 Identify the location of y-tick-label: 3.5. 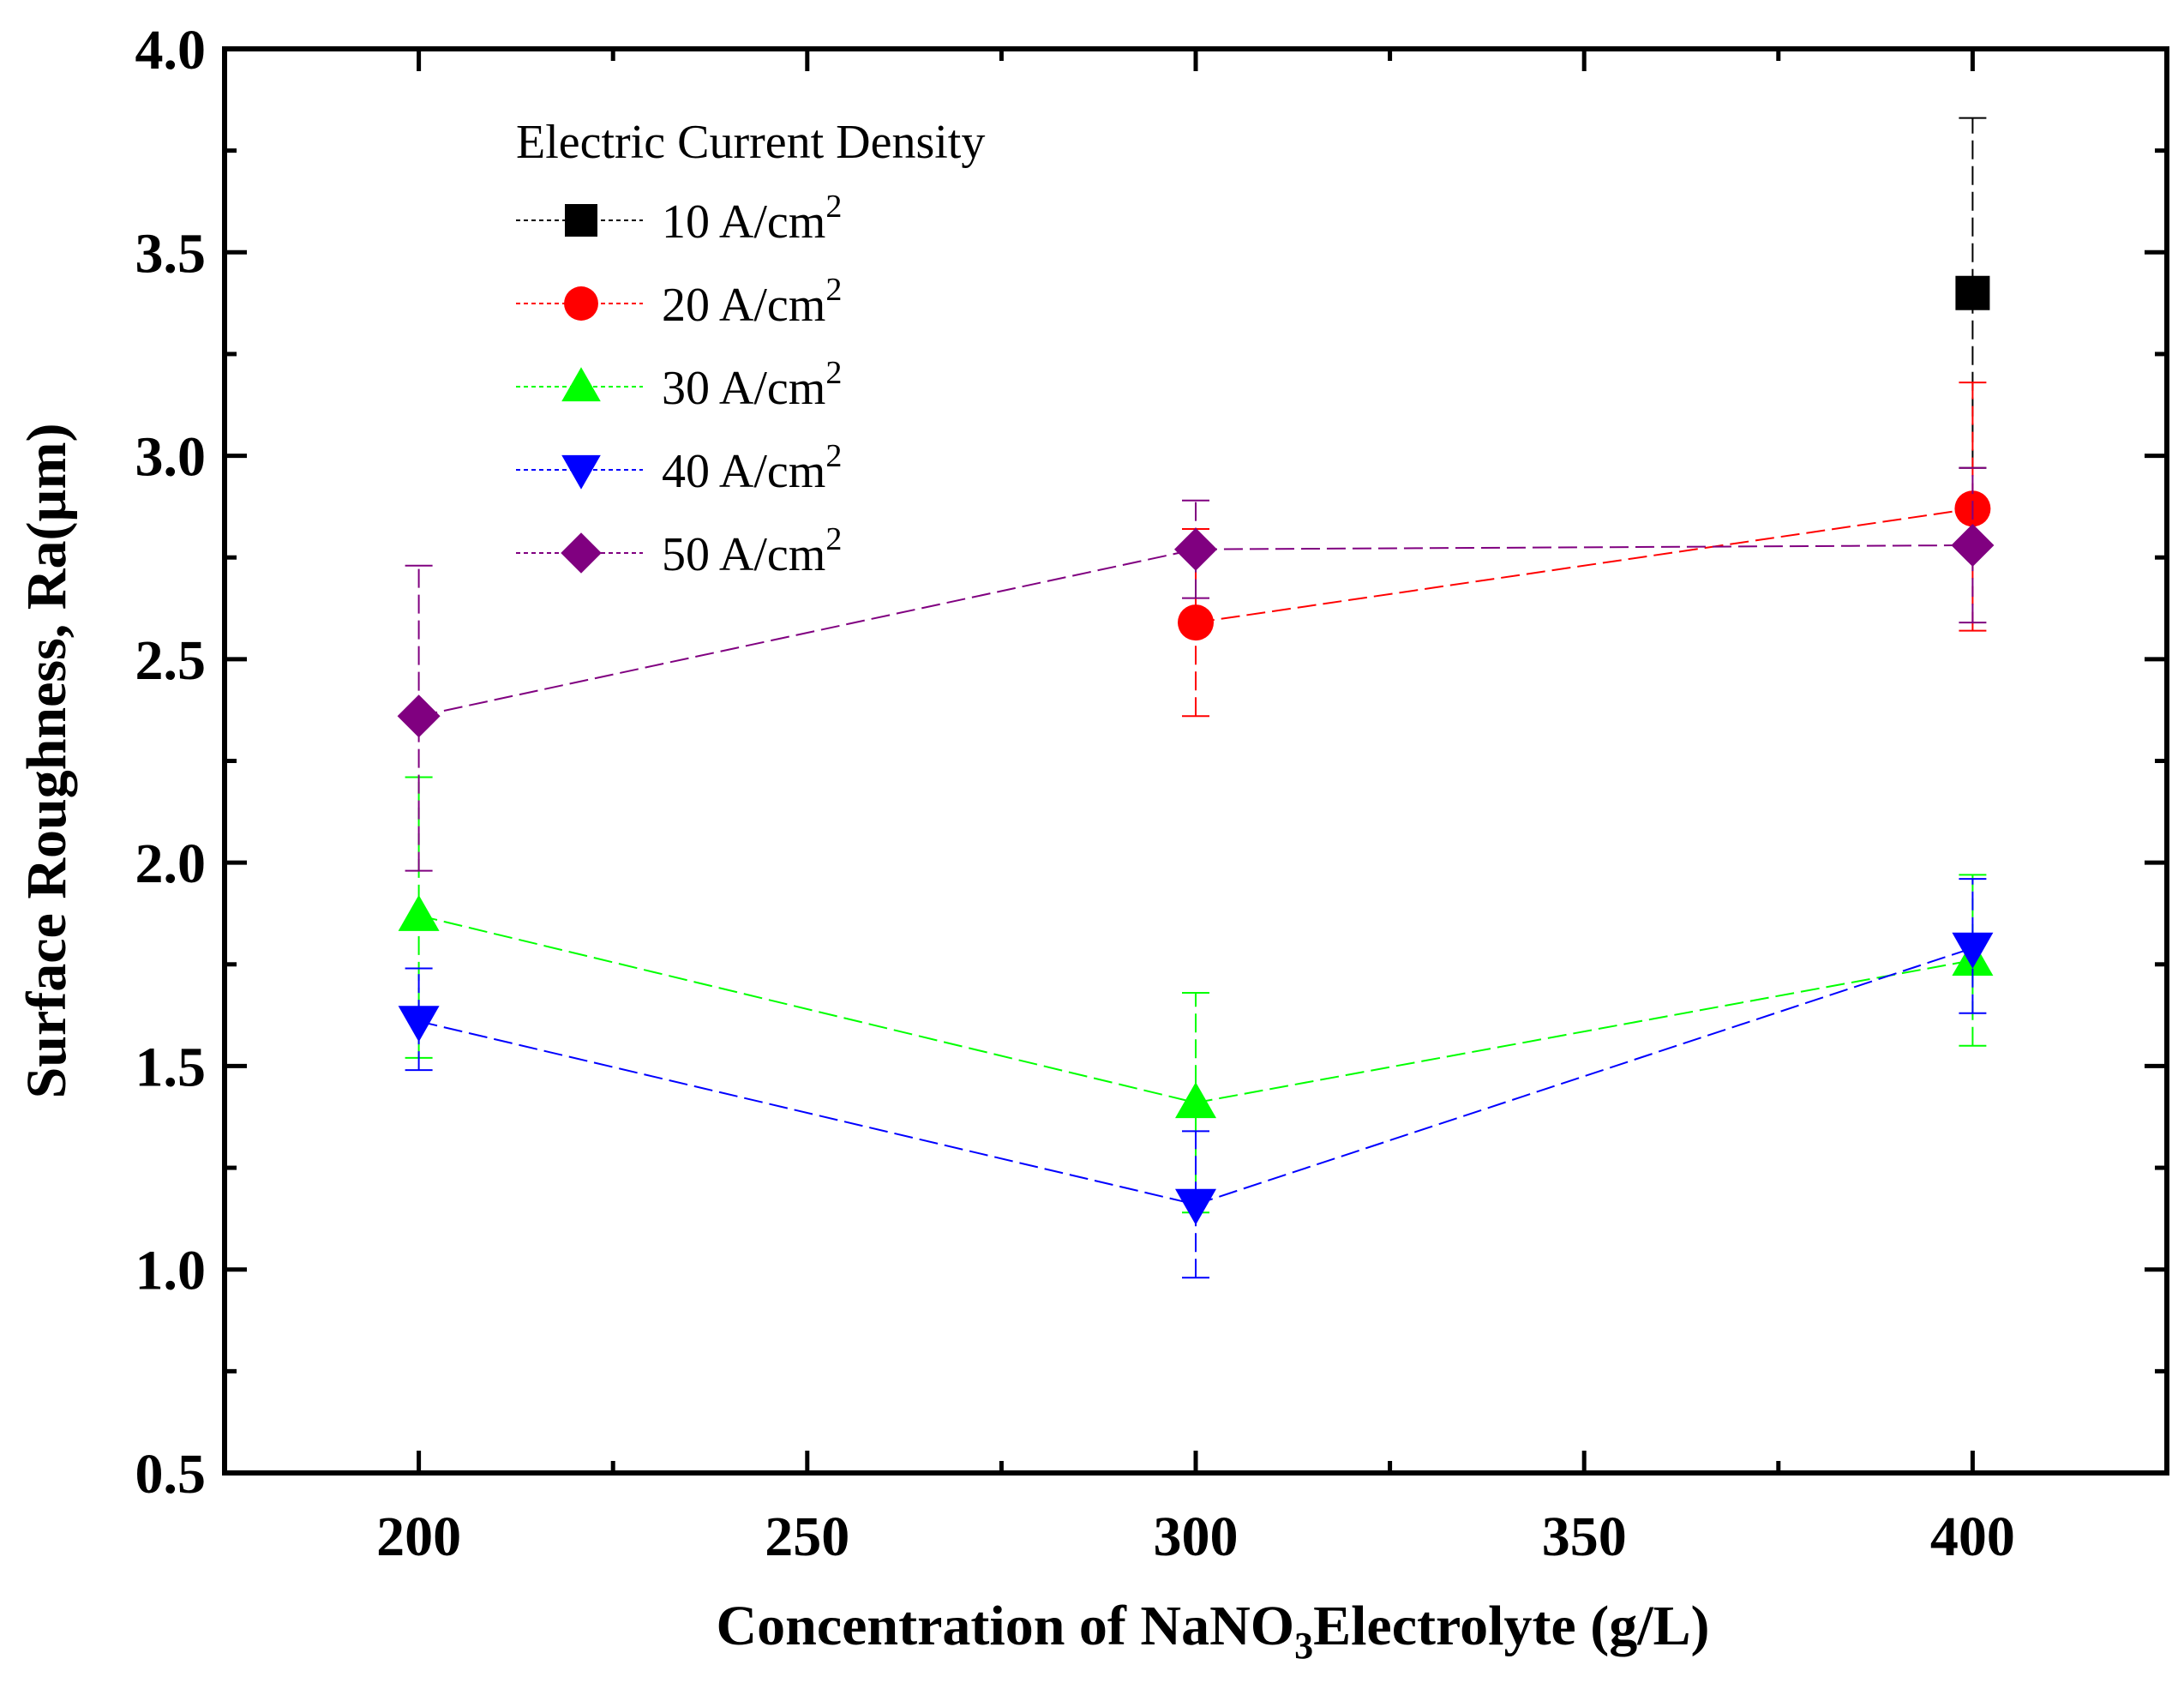
(171, 253).